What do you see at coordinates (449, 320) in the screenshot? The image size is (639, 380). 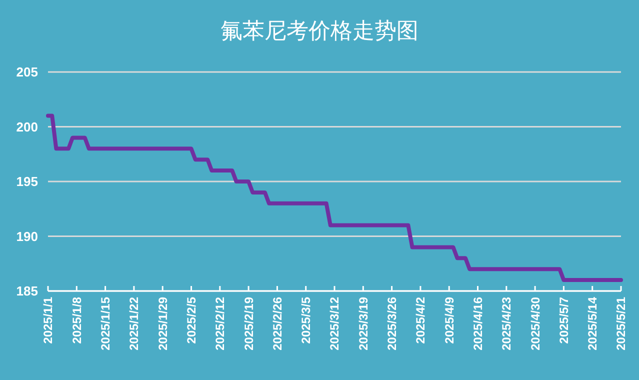 I see `x-tick-label: 2025/4/9` at bounding box center [449, 320].